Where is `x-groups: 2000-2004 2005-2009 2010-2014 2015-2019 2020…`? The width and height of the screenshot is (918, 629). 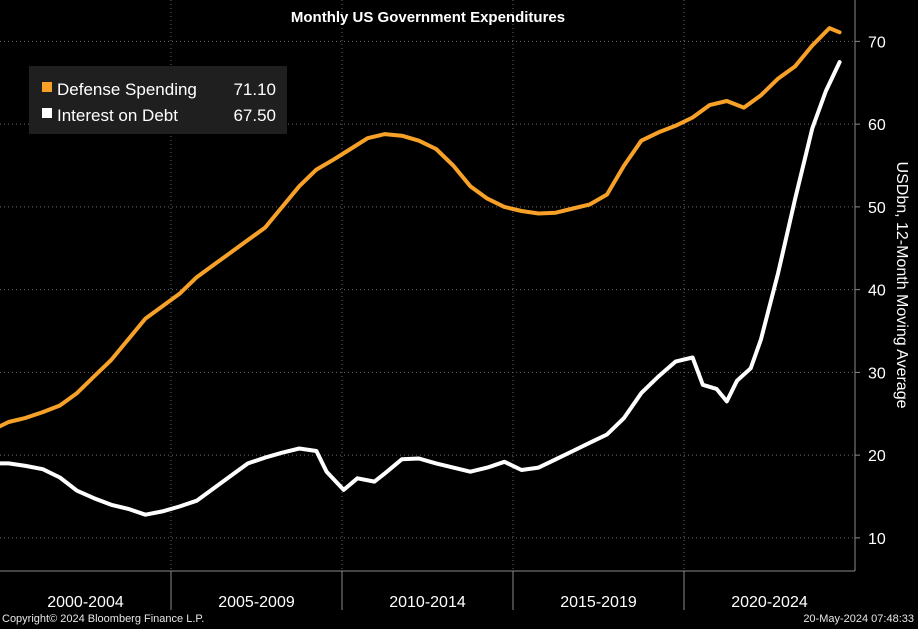 x-groups: 2000-2004 2005-2009 2010-2014 2015-2019 2020… is located at coordinates (427, 591).